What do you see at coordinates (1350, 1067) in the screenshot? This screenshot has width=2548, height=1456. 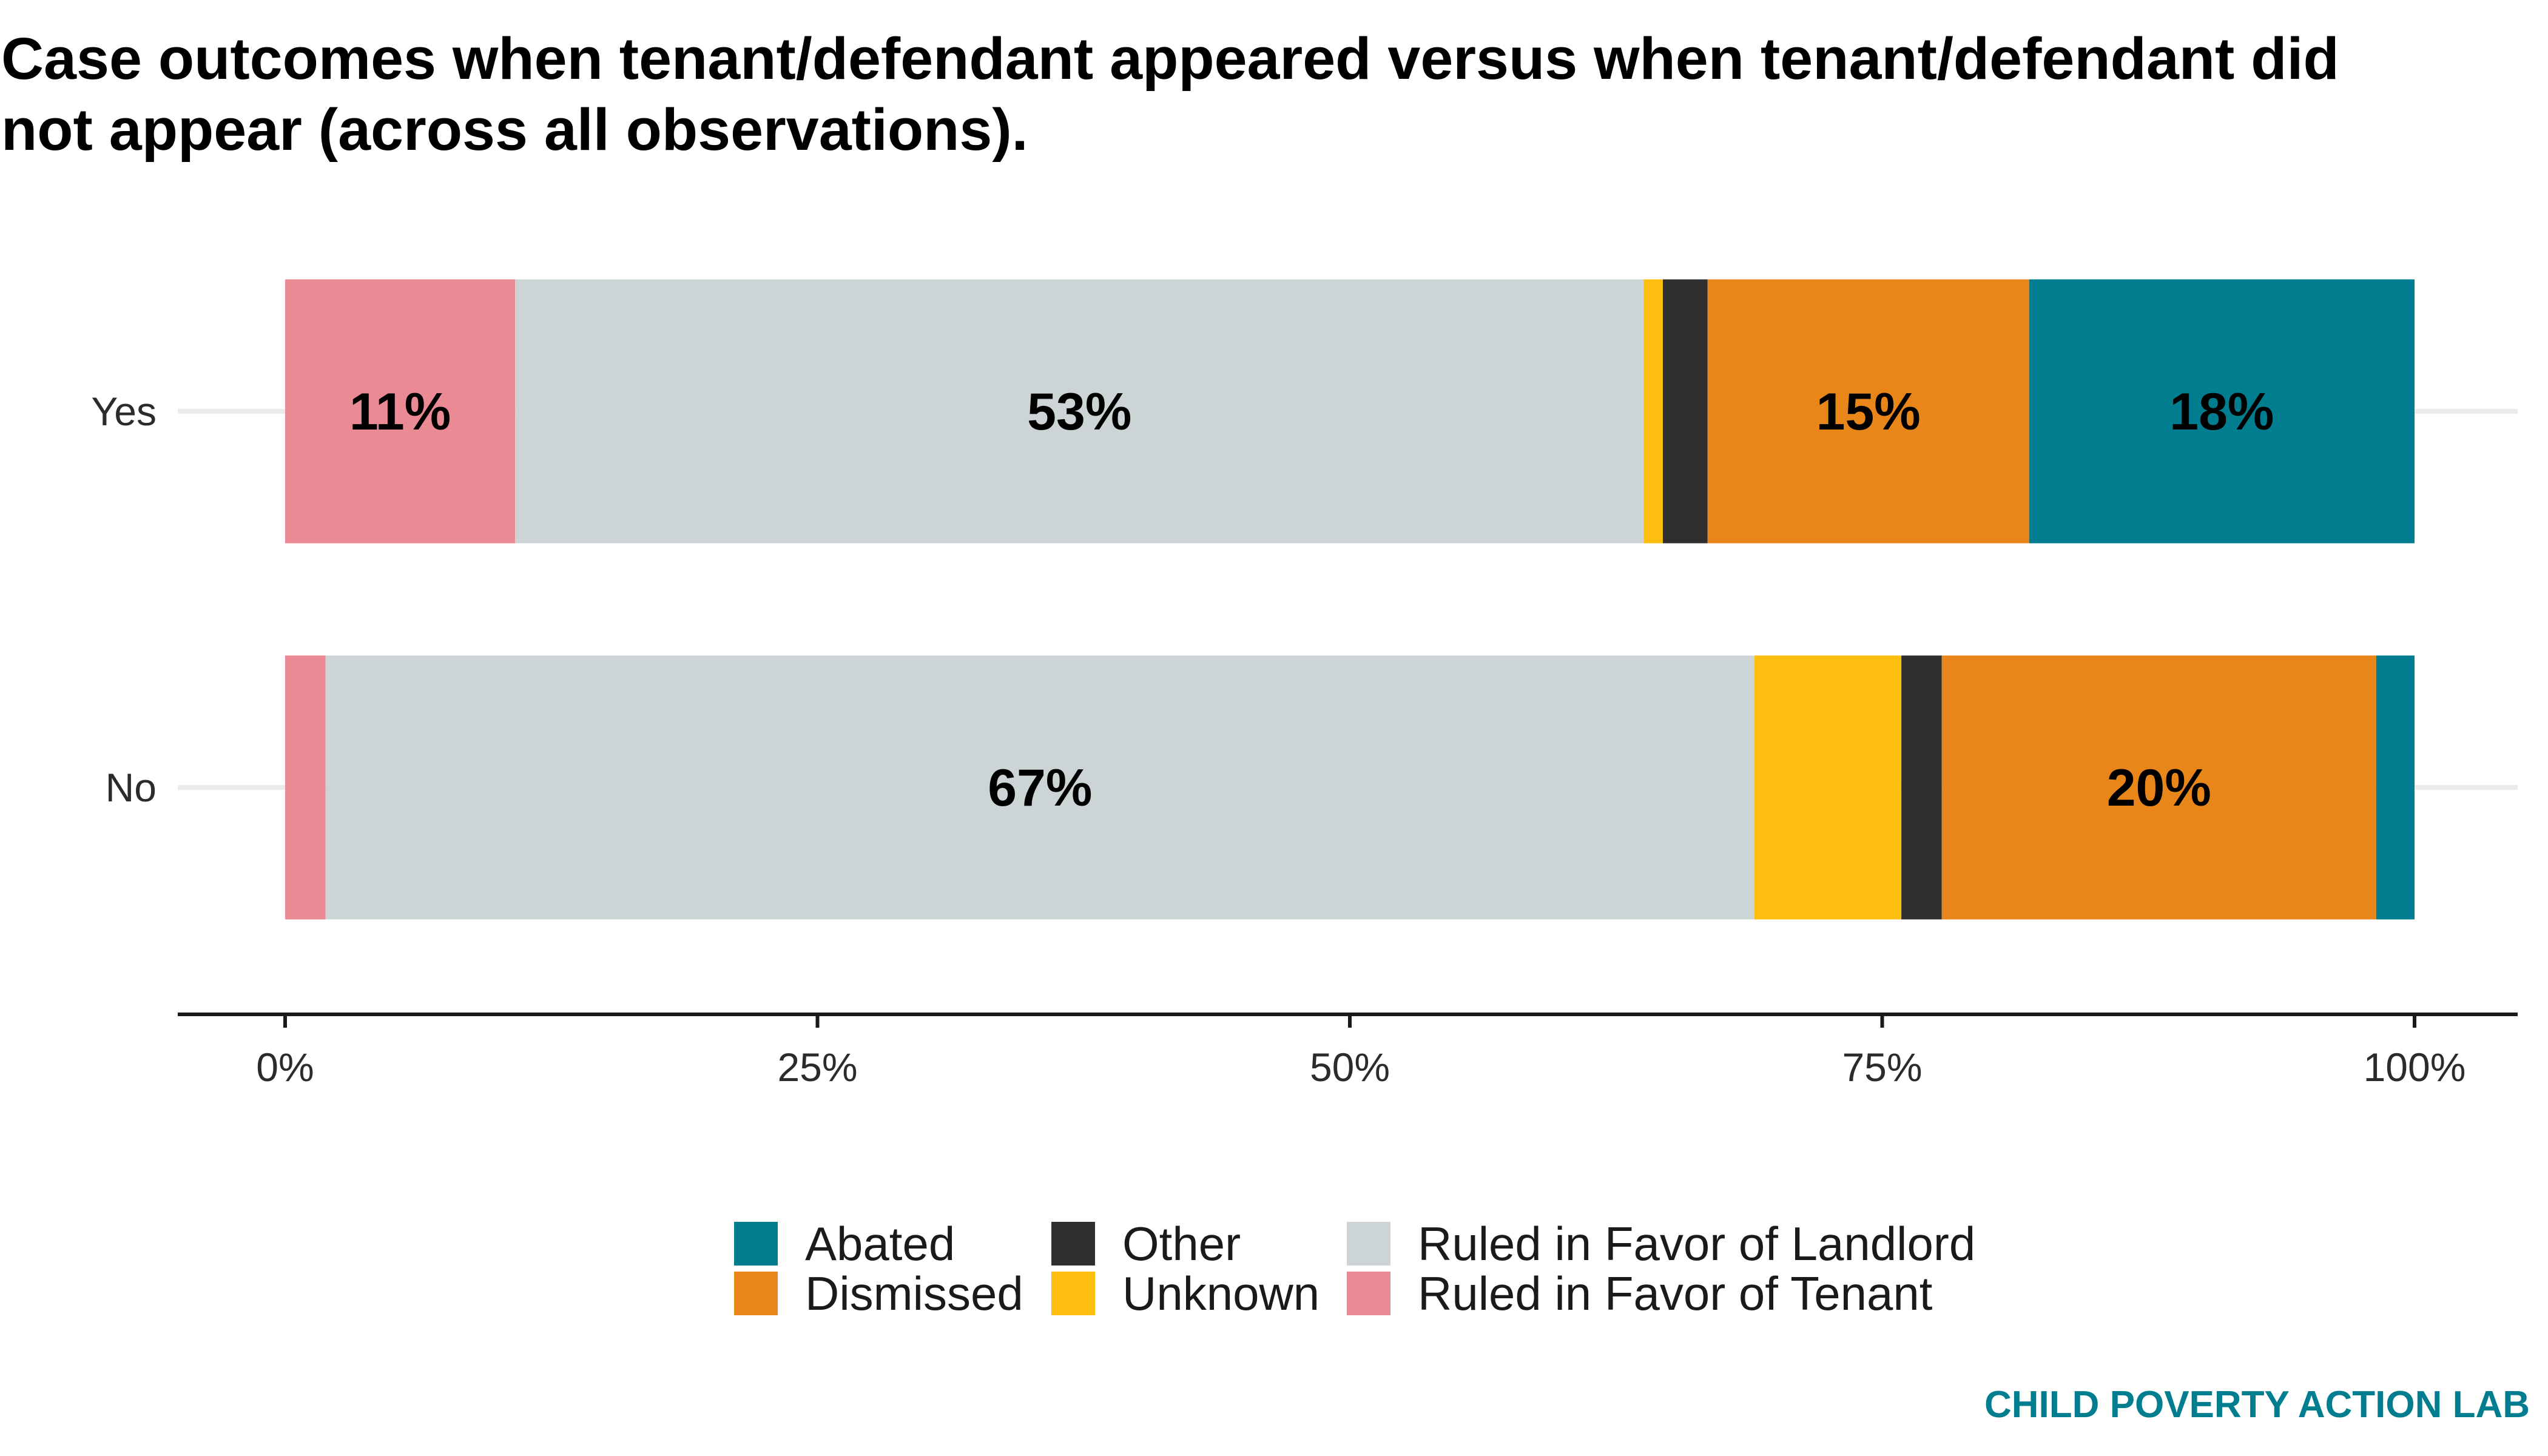 I see `x-tick-label: 50%` at bounding box center [1350, 1067].